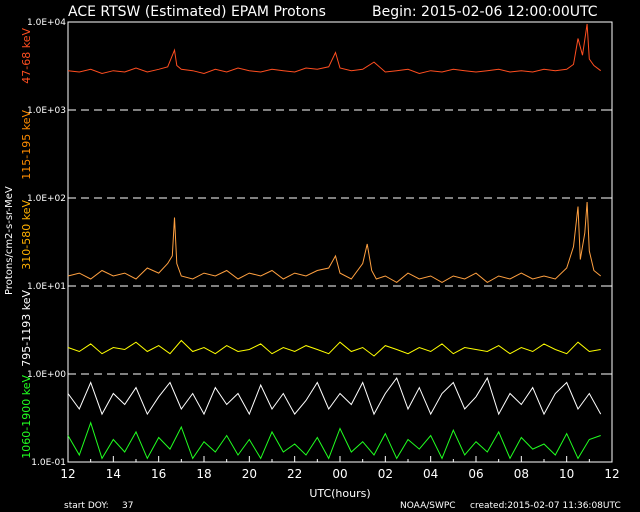  What do you see at coordinates (26, 328) in the screenshot?
I see `channel-label: 795-1193 keV` at bounding box center [26, 328].